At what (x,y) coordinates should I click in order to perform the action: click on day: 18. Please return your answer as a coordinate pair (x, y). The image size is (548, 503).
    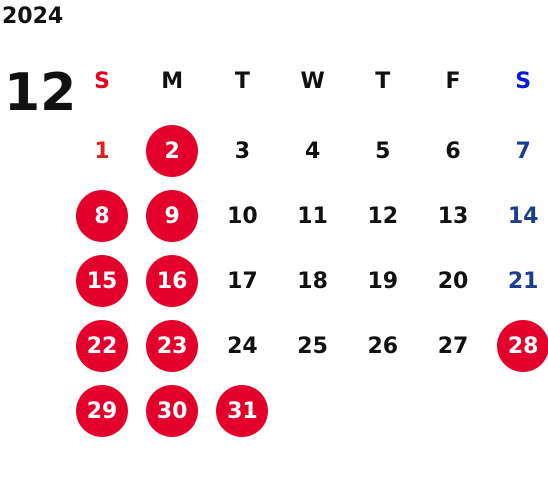
    Looking at the image, I should click on (312, 281).